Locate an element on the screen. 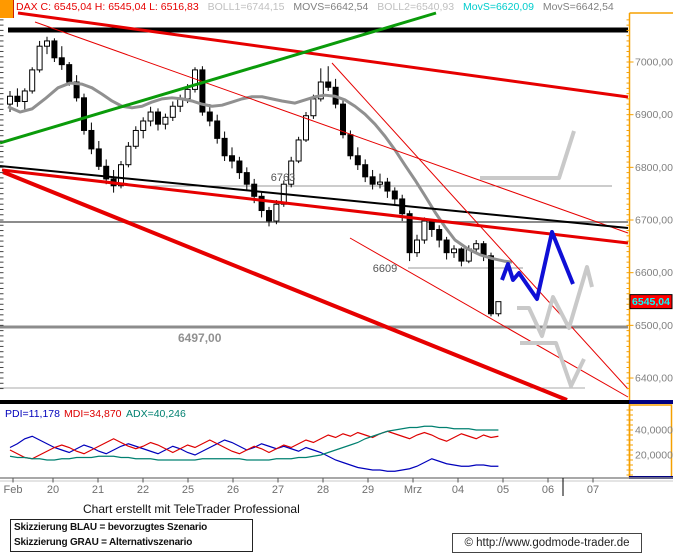  price-axis-label: 6500,00 is located at coordinates (654, 326).